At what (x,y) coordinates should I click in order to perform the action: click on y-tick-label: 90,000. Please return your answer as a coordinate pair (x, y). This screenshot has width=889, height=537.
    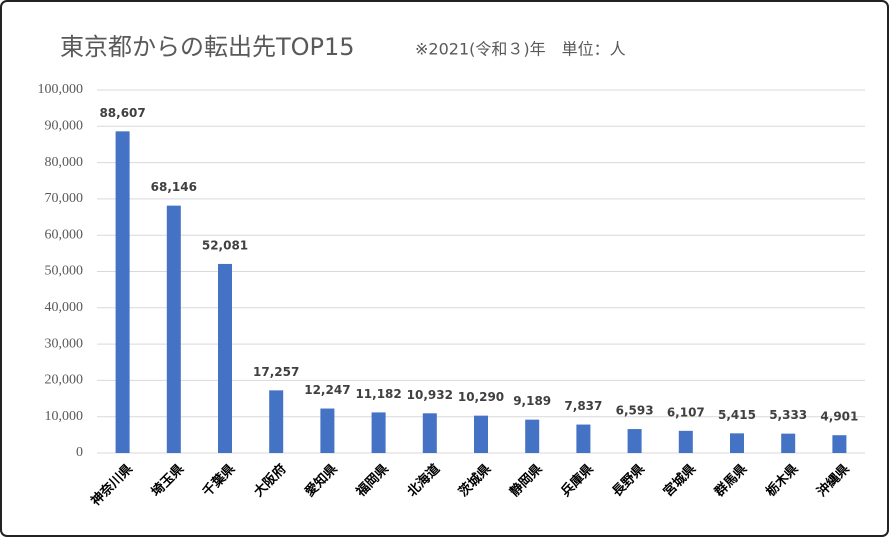
    Looking at the image, I should click on (64, 126).